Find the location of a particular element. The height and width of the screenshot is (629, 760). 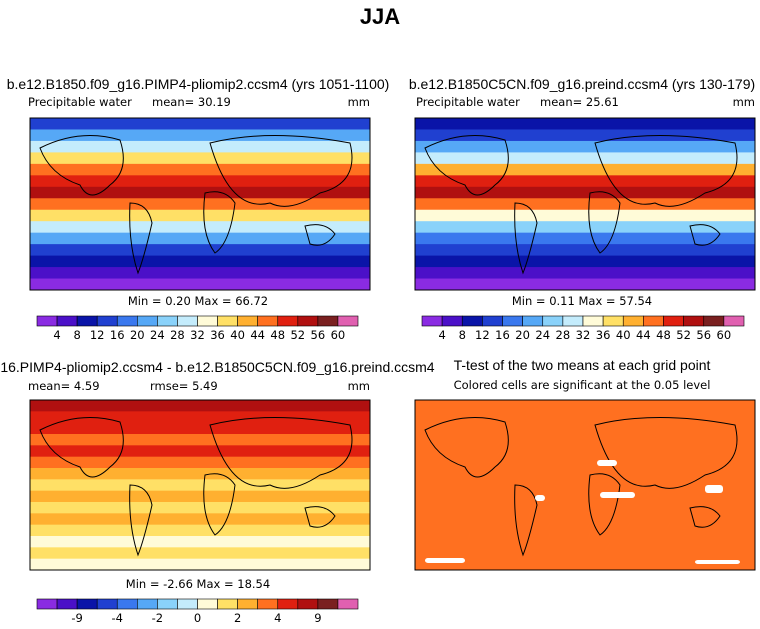

colorbar-label: 16 is located at coordinates (502, 335).